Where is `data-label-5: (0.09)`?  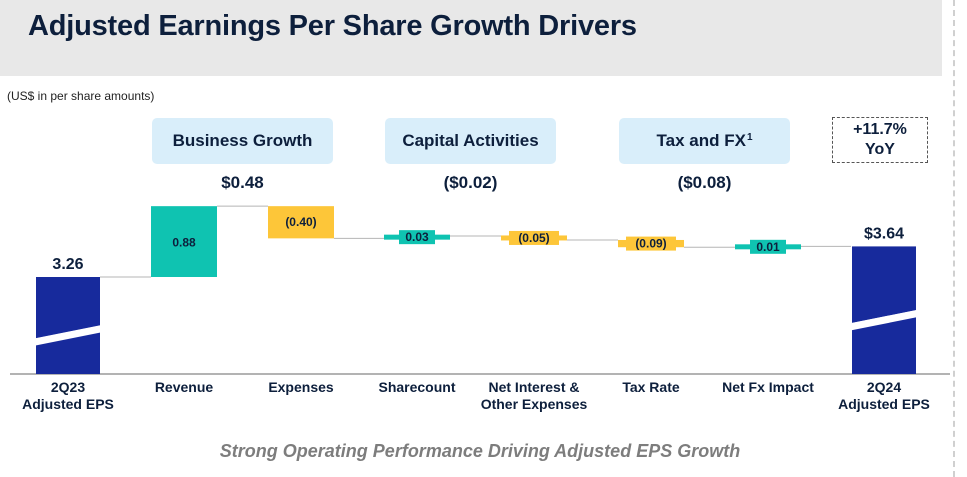 data-label-5: (0.09) is located at coordinates (650, 244).